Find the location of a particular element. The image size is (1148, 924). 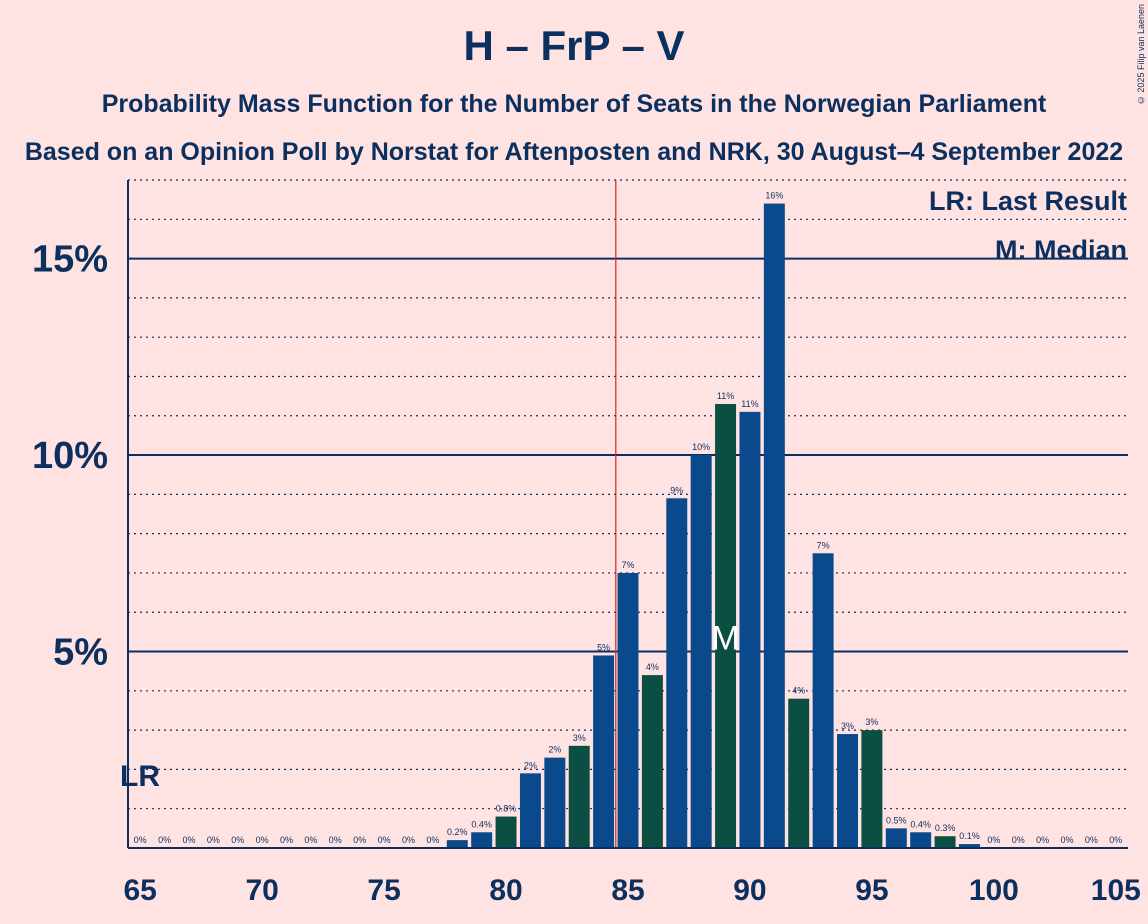

data-label-97: 0.4% is located at coordinates (920, 824).